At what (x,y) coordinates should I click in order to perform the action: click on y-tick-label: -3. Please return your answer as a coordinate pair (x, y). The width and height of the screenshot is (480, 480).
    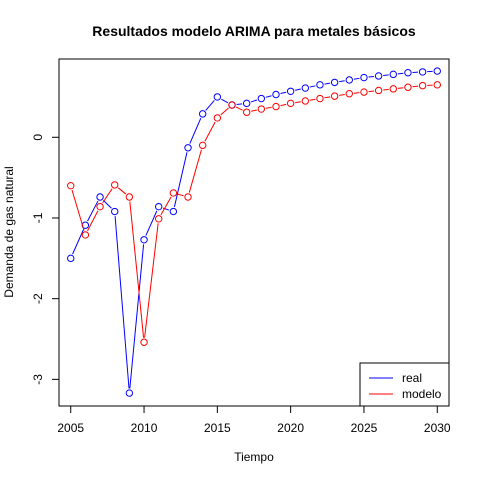
    Looking at the image, I should click on (38, 379).